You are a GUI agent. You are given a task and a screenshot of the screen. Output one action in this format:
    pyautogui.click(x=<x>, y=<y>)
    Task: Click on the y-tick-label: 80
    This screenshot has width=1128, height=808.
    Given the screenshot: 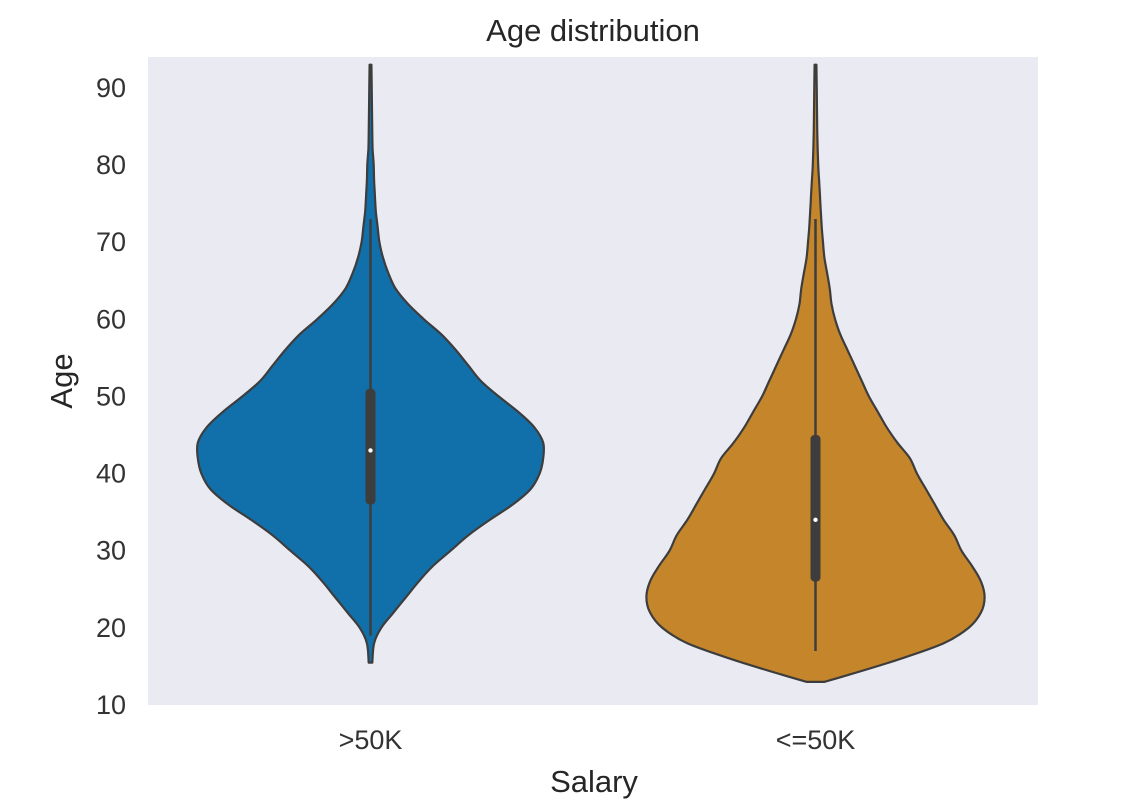 What is the action you would take?
    pyautogui.click(x=111, y=165)
    